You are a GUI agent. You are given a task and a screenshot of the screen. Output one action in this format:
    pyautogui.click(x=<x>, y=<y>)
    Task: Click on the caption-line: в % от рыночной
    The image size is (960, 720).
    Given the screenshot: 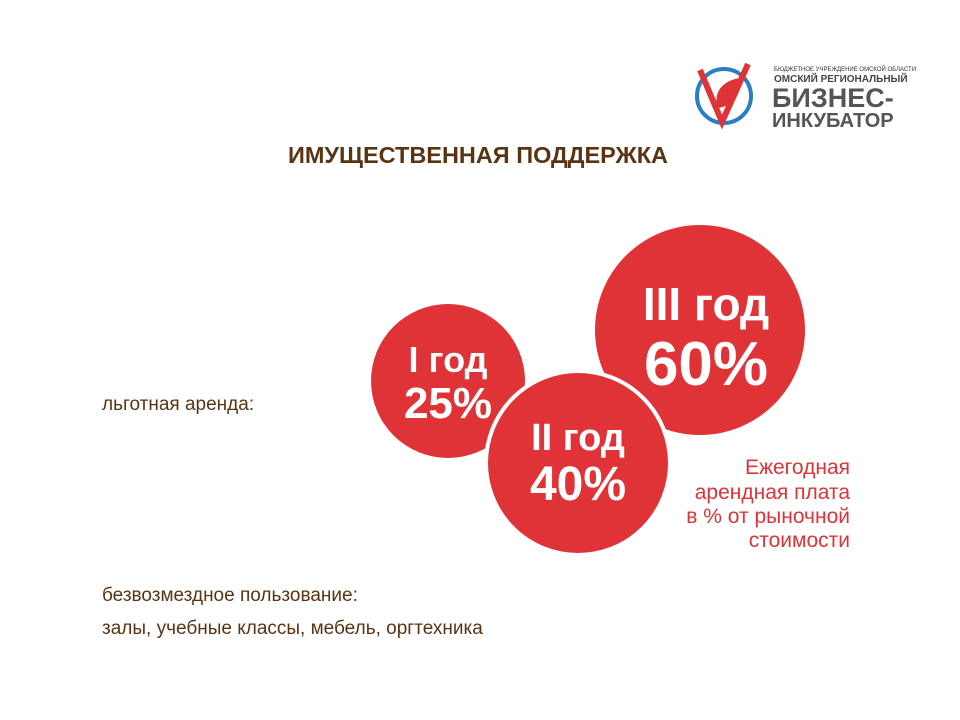 What is the action you would take?
    pyautogui.click(x=768, y=516)
    